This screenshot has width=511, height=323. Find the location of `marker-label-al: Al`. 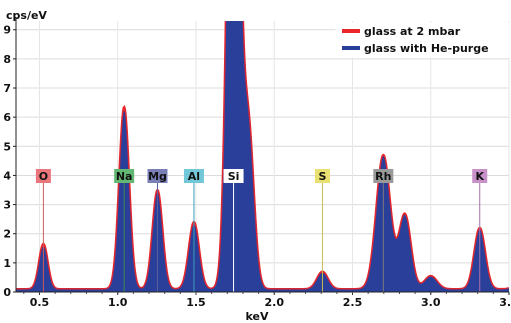

marker-label-al: Al is located at coordinates (194, 176).